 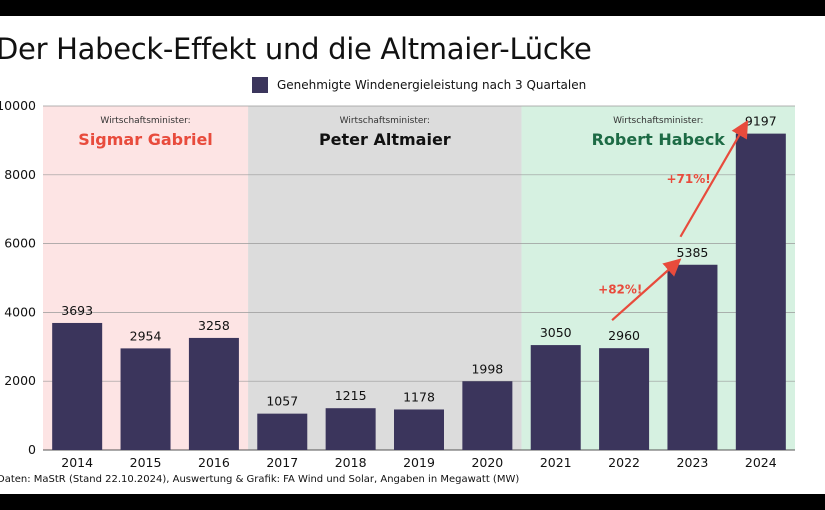 I want to click on growth-label: +71%!, so click(x=689, y=179).